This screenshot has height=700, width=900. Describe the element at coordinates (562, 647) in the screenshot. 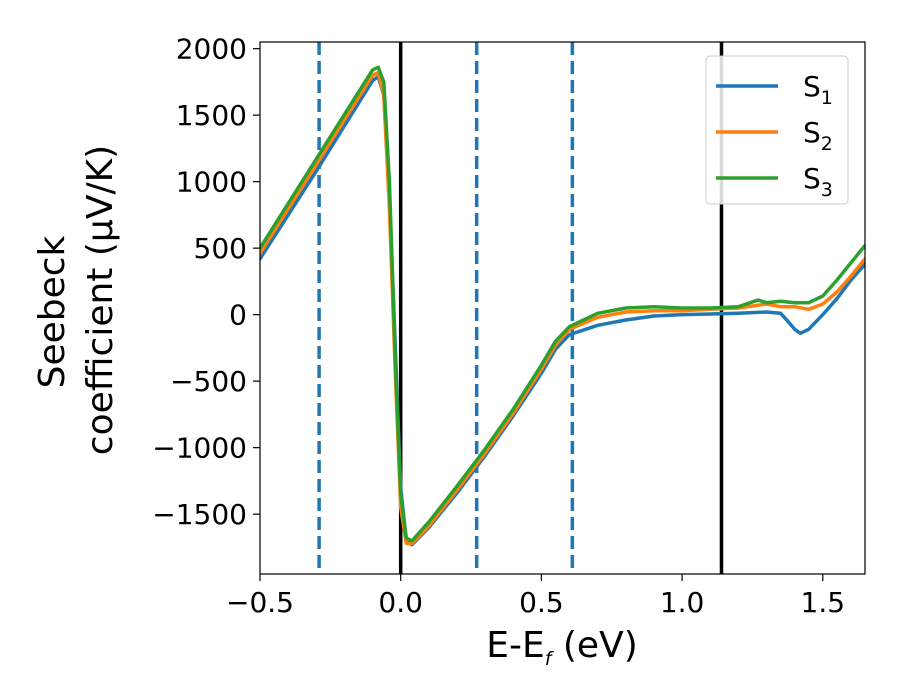

I see `x-axis-label: E-Ef (eV)` at that location.